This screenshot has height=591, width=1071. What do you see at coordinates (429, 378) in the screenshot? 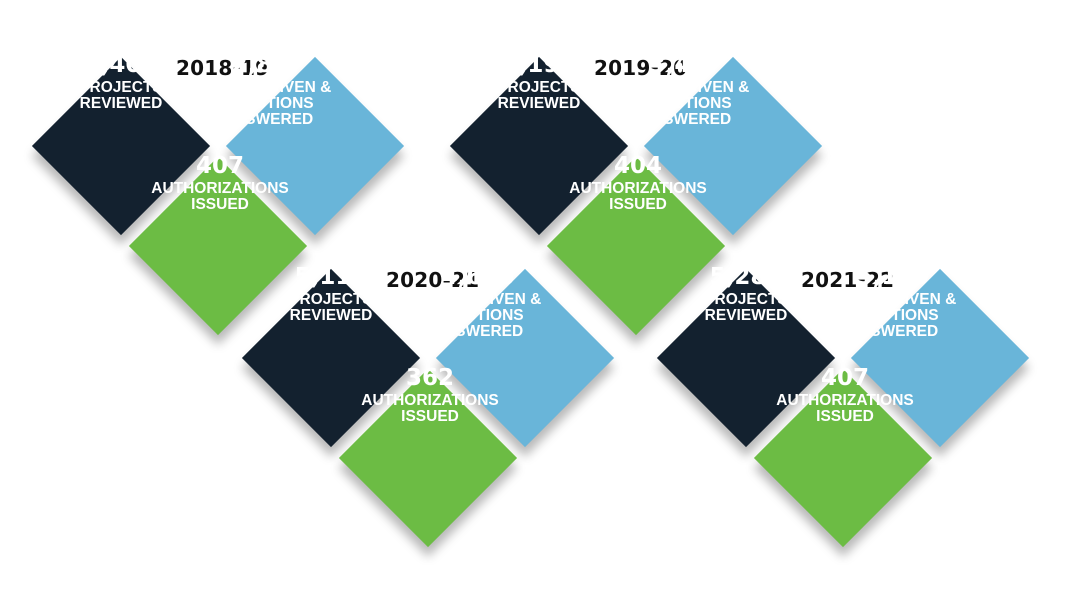
I see `authorizations-issued-value: 362` at bounding box center [429, 378].